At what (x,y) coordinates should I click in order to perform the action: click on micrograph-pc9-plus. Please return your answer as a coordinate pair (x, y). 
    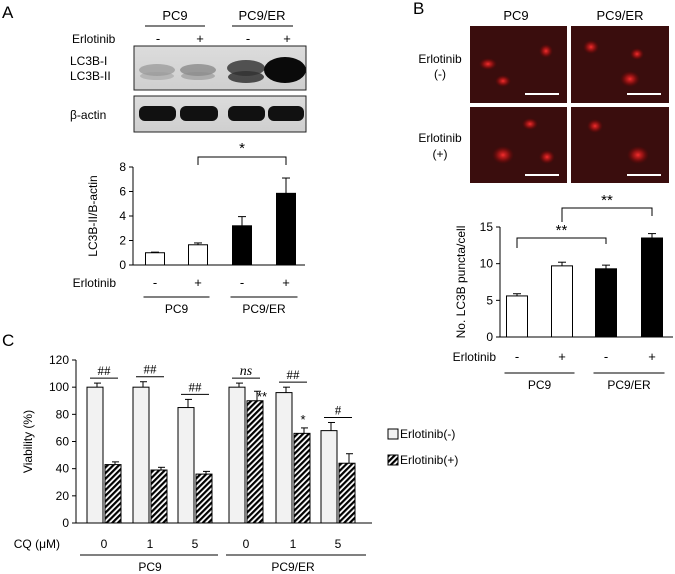
    Looking at the image, I should click on (518, 145).